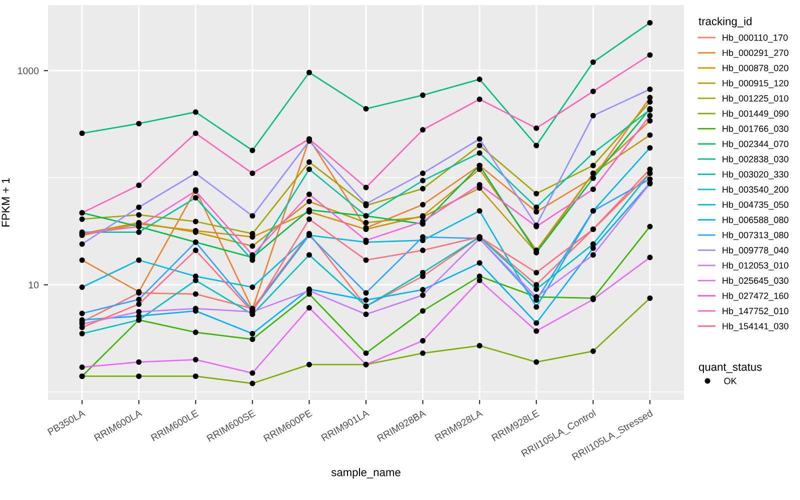  What do you see at coordinates (755, 68) in the screenshot?
I see `legend-label: Hb_000878_020` at bounding box center [755, 68].